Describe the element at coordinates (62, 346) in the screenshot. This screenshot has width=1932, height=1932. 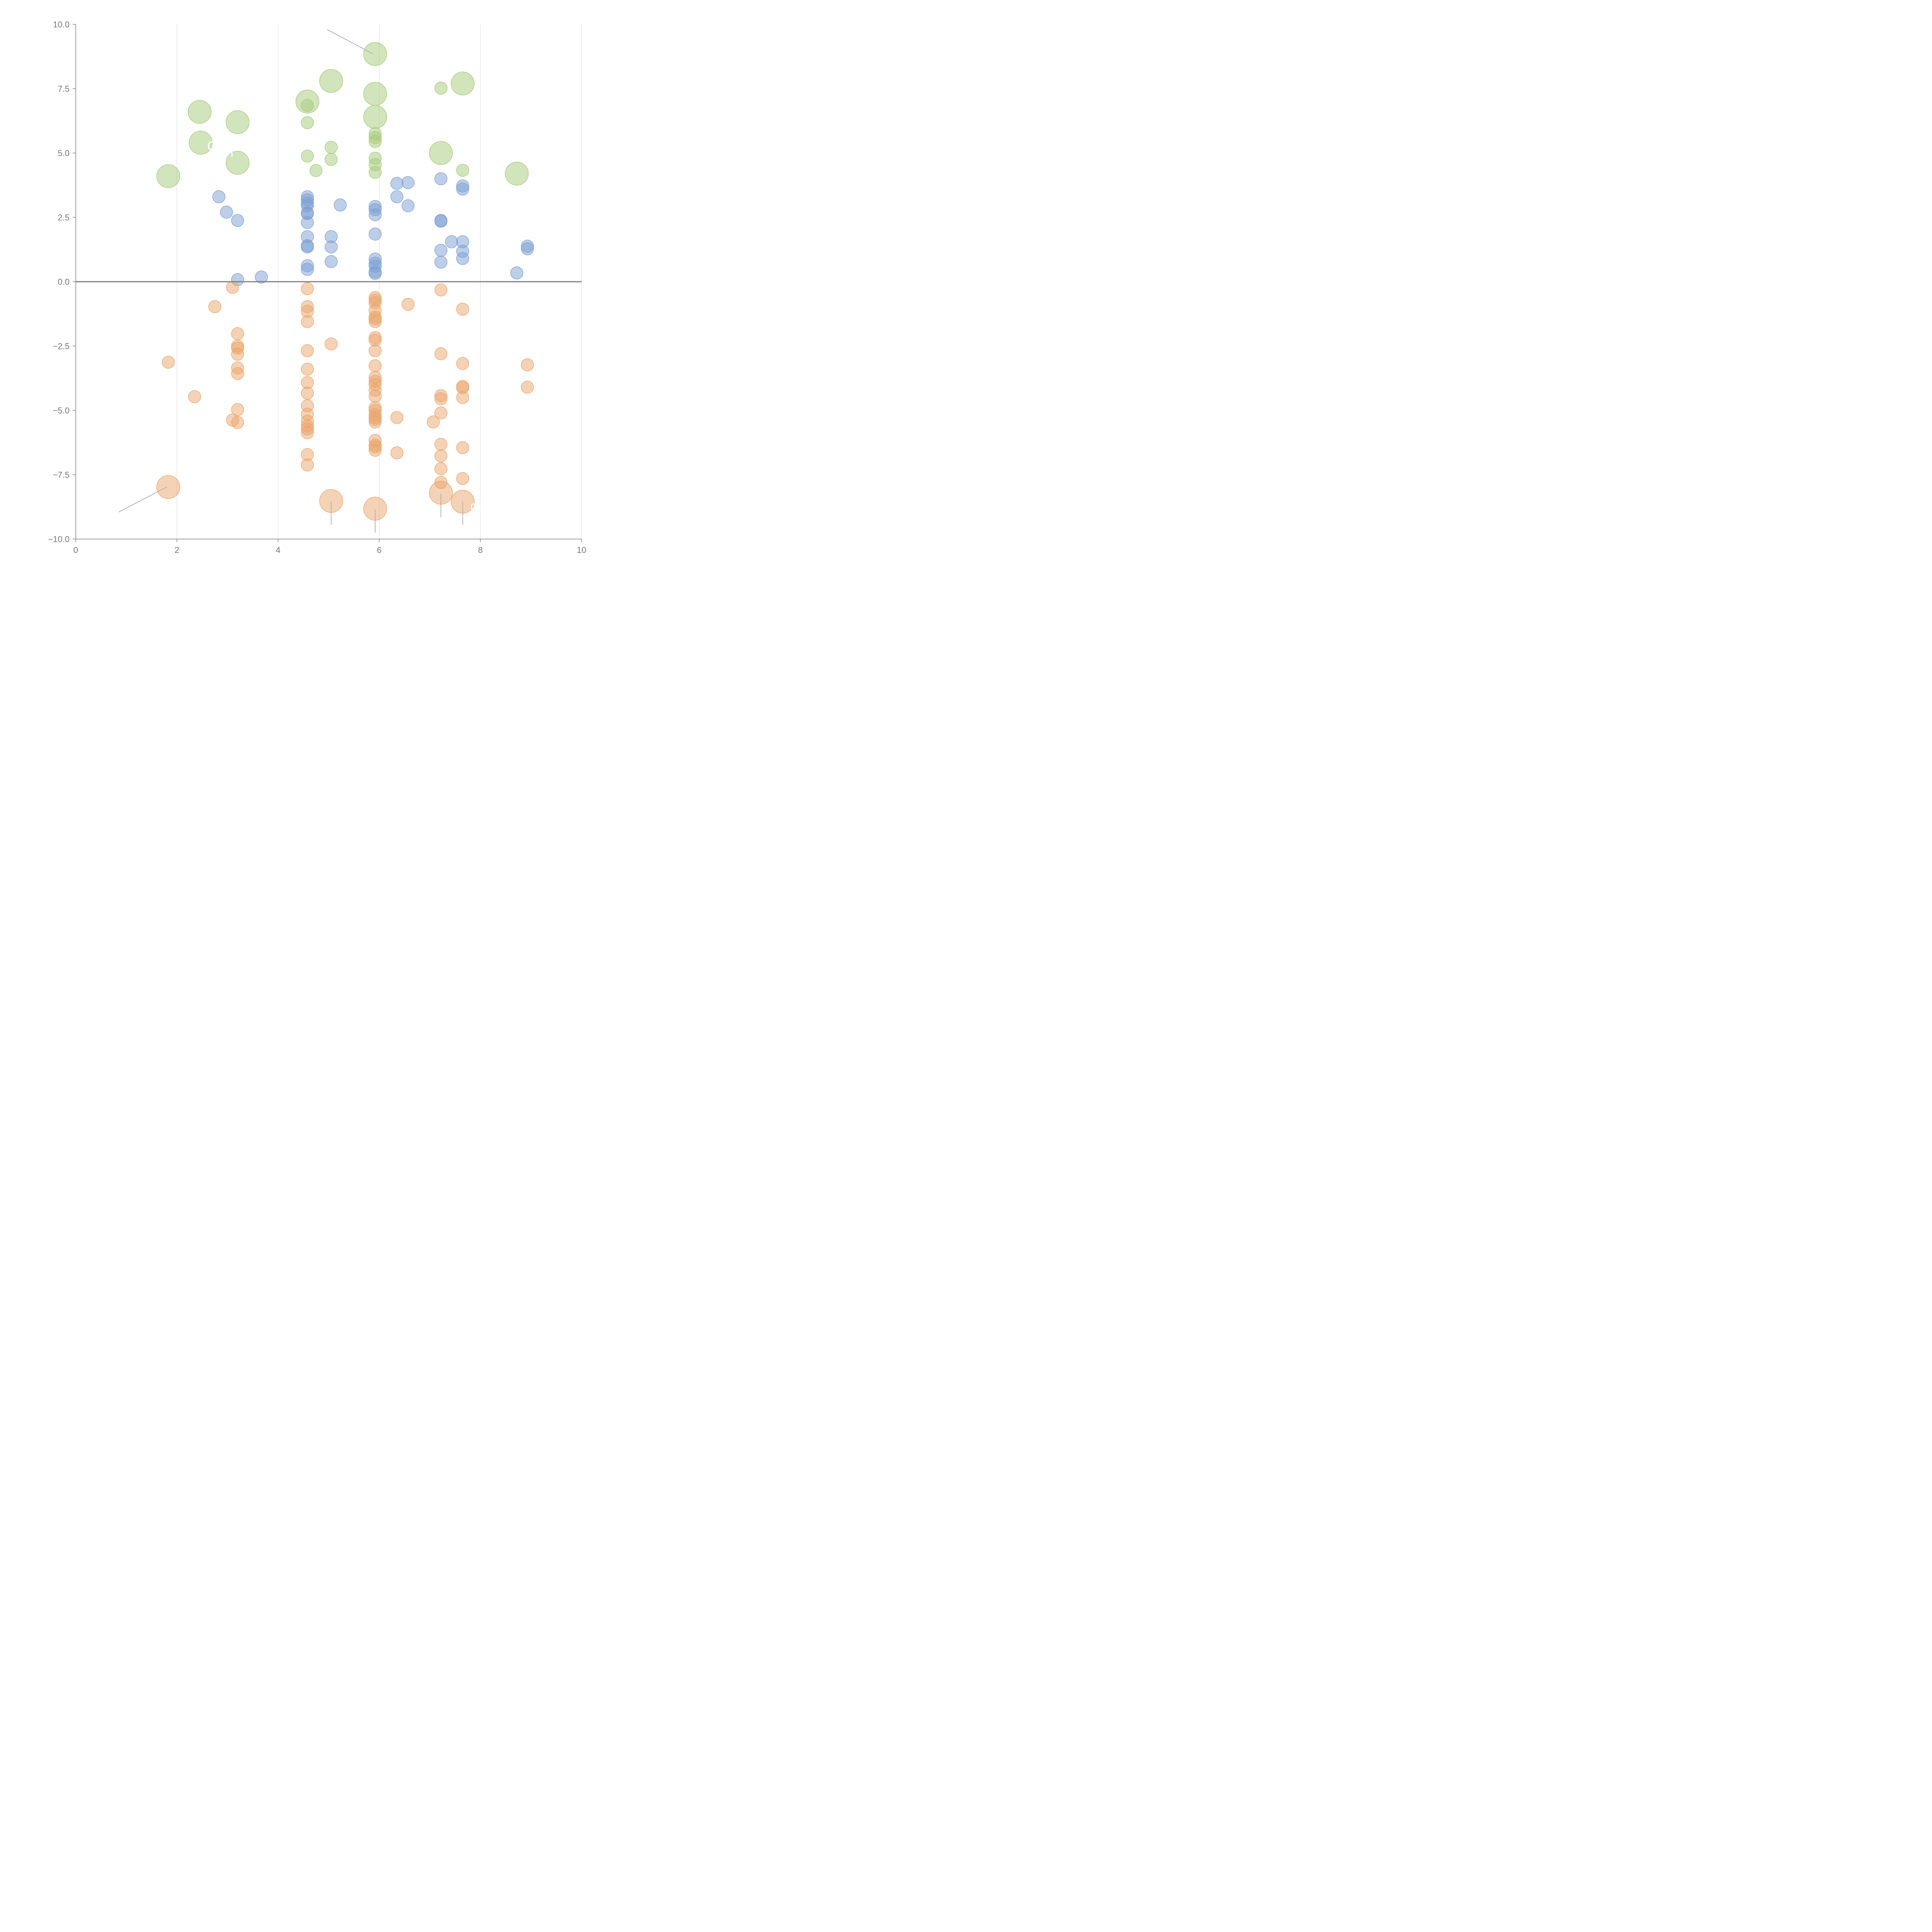
I see `y-tick-label: −2.5` at that location.